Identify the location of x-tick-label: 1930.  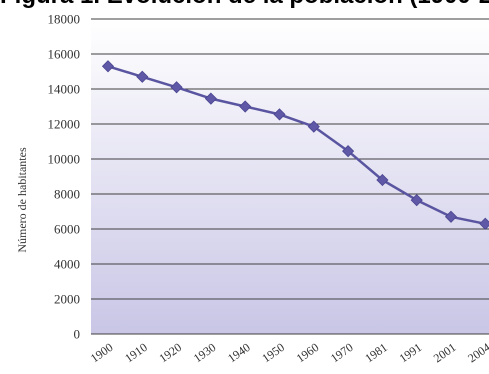
(205, 352).